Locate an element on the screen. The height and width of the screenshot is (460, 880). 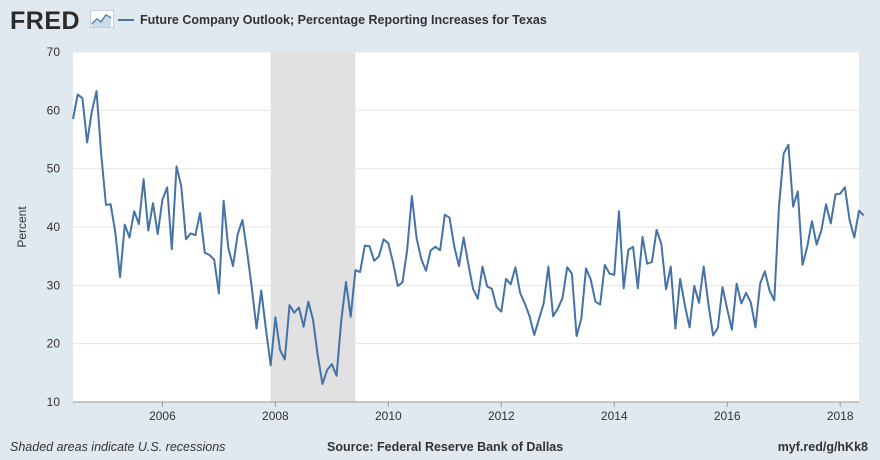
y-tick-label: 70 is located at coordinates (54, 52).